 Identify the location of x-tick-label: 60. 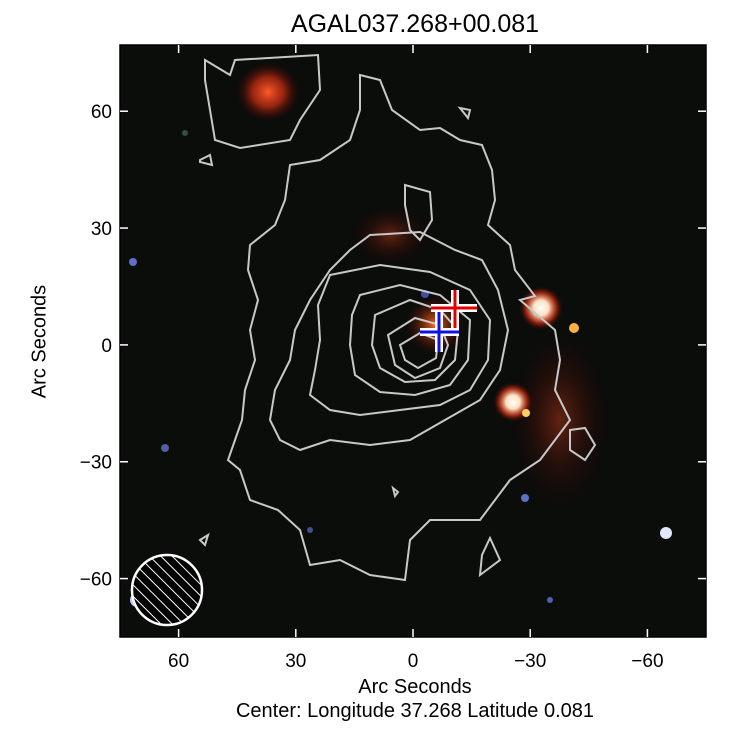
(178, 661).